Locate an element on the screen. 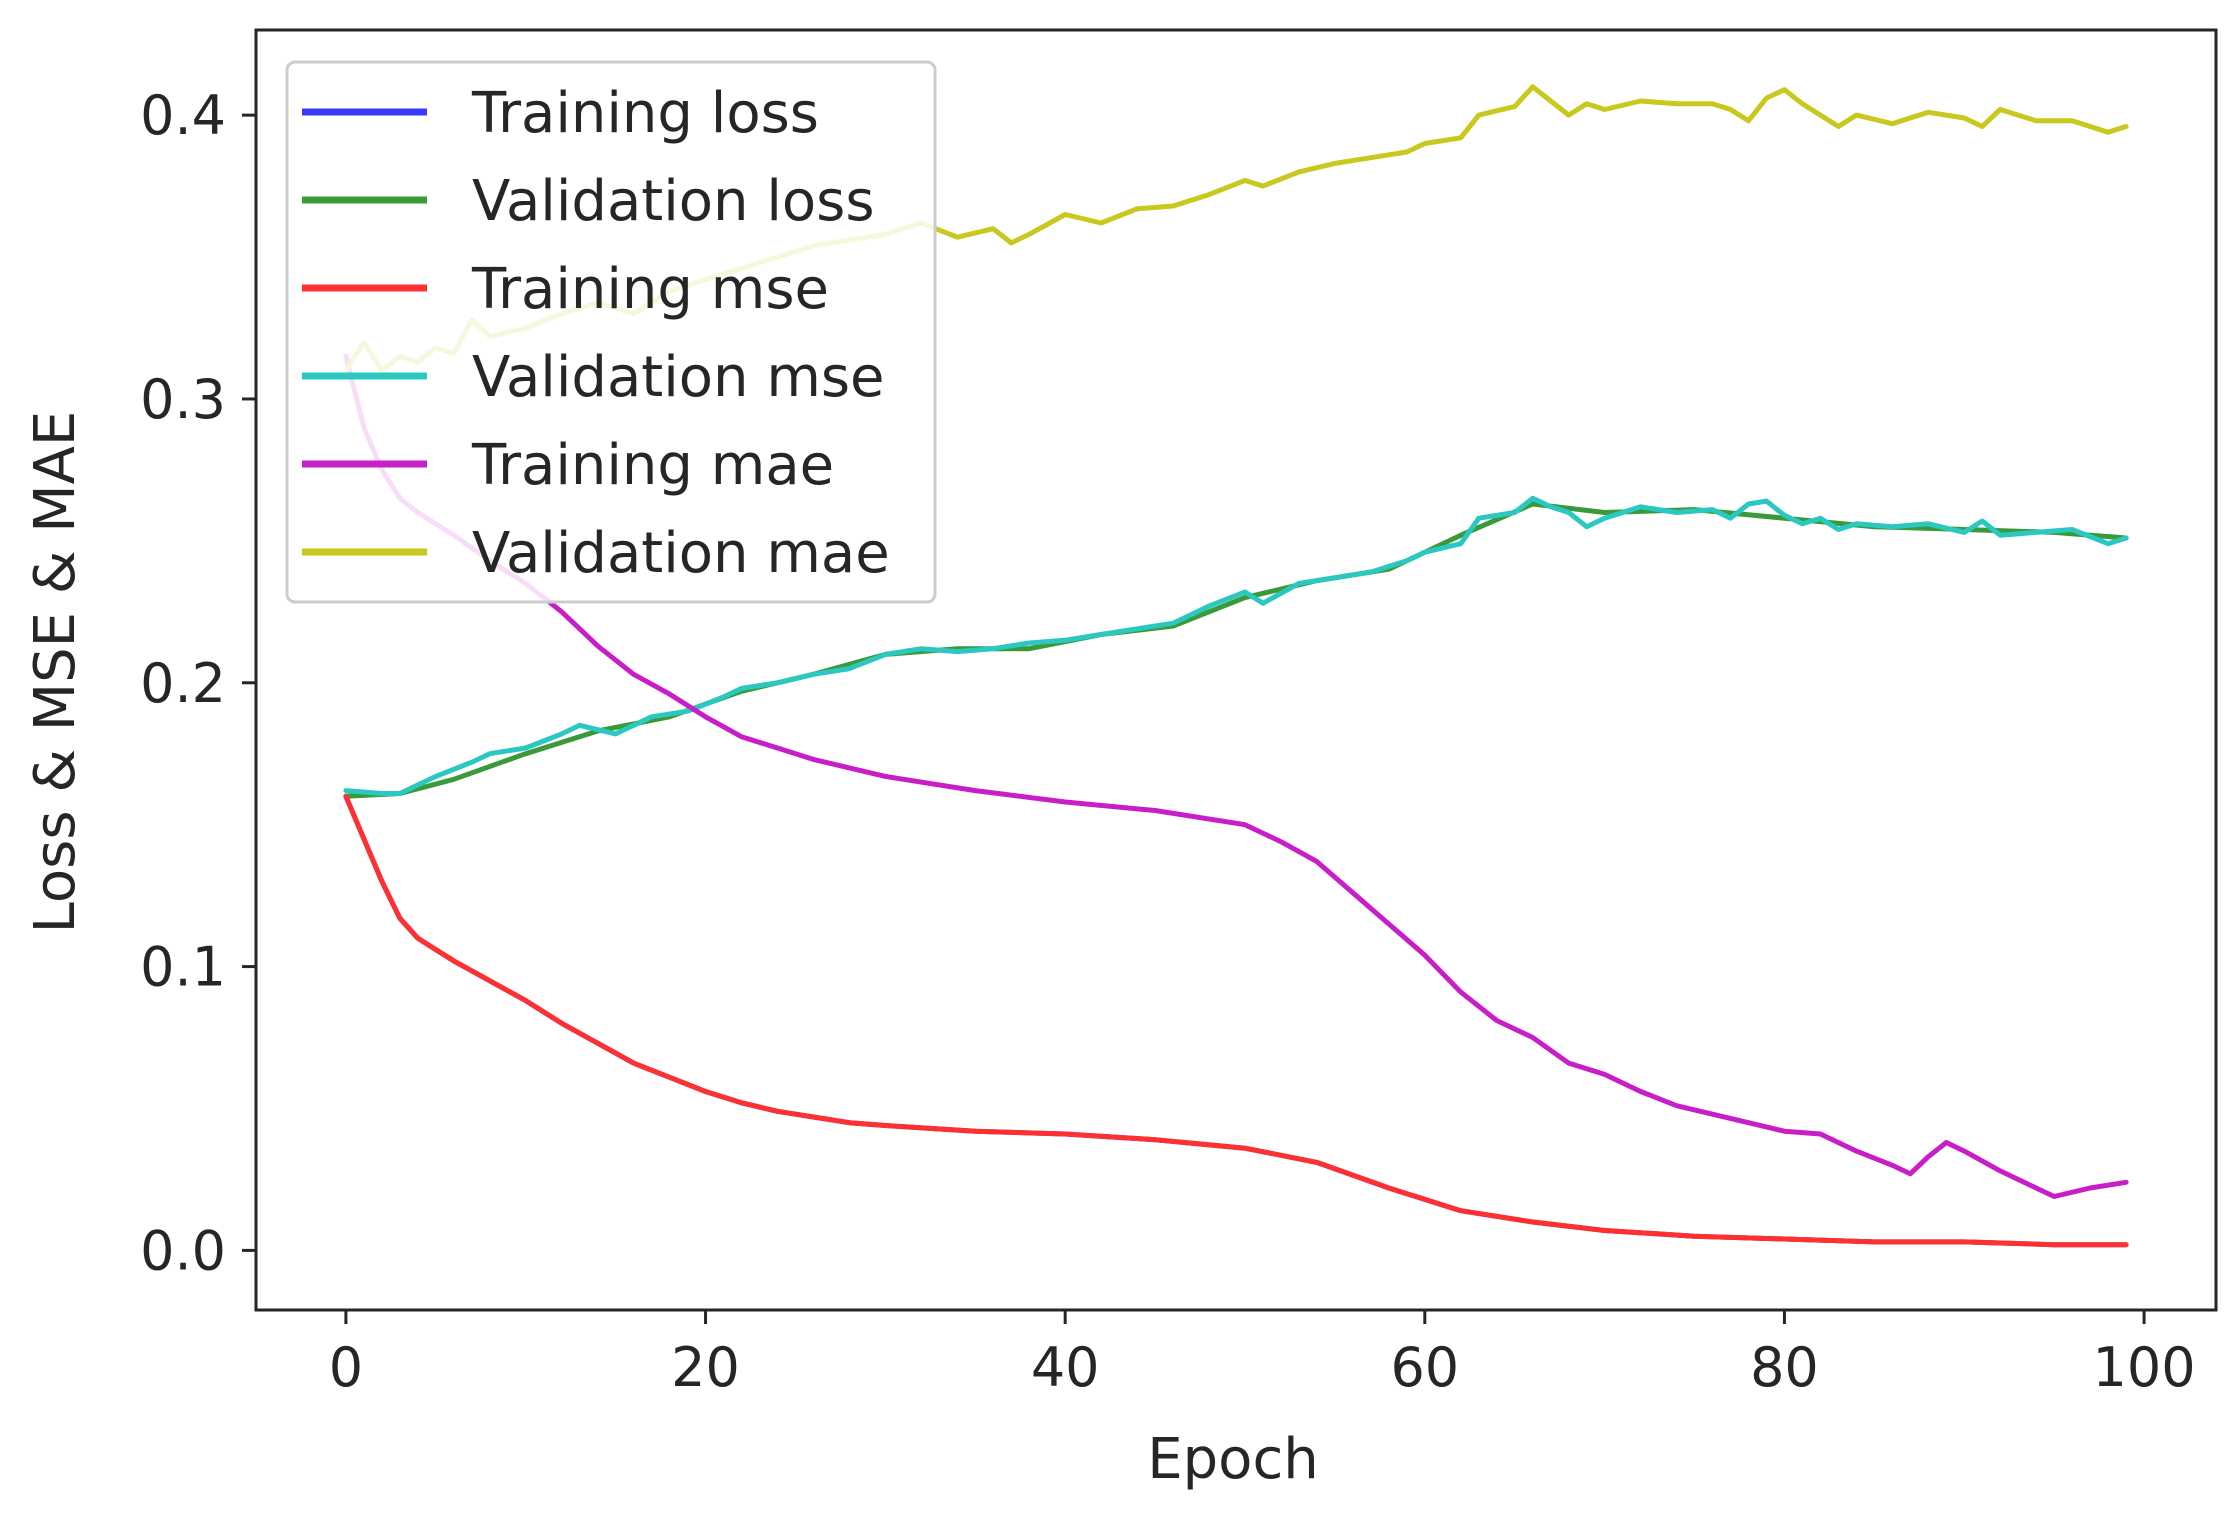  legend-label: Validation mse is located at coordinates (678, 377).